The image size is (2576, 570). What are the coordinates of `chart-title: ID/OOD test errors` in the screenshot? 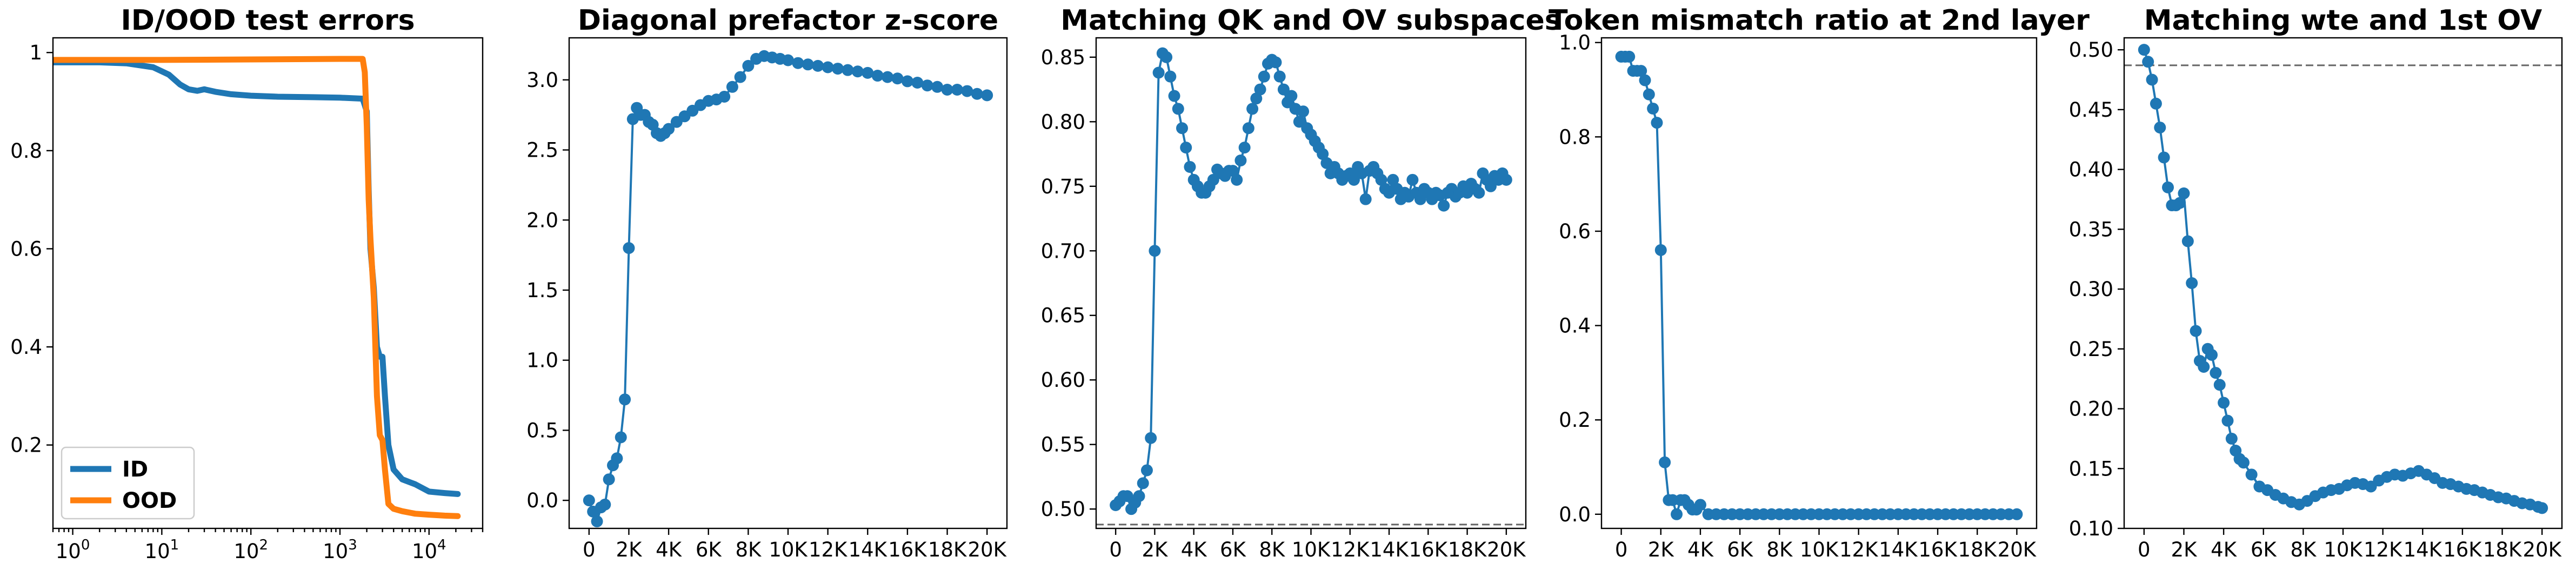 It's located at (268, 20).